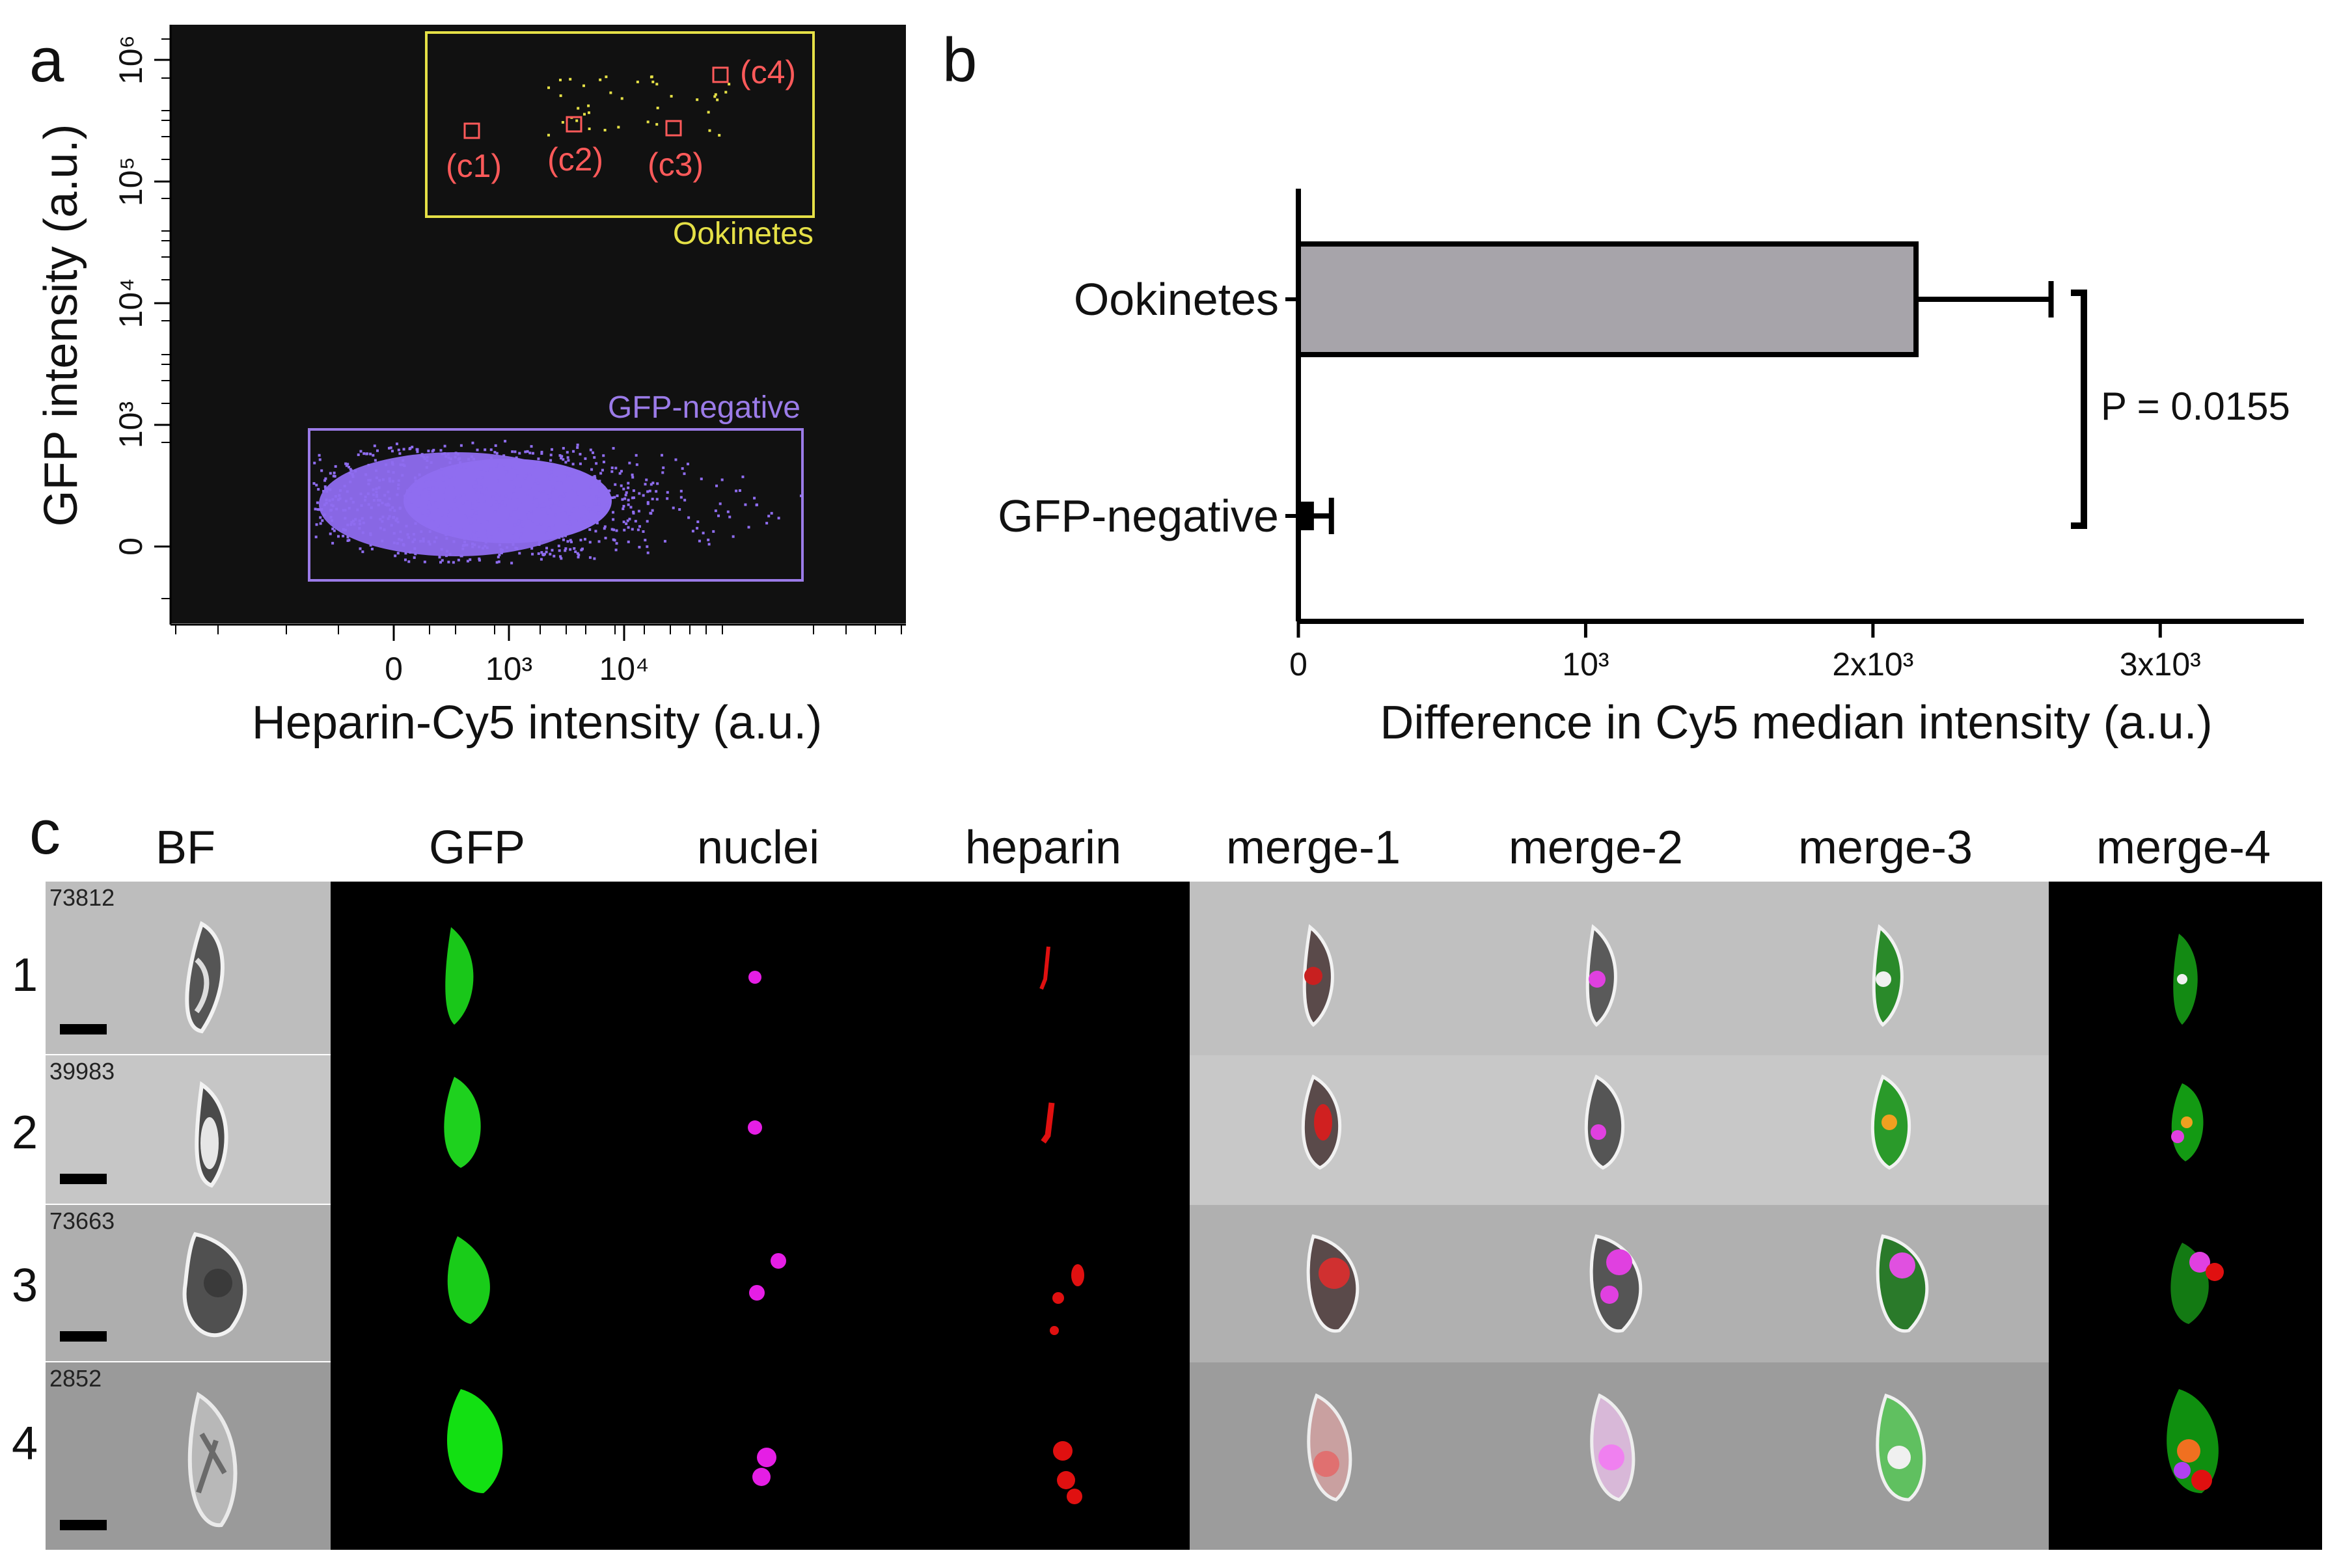 Image resolution: width=2326 pixels, height=1568 pixels. I want to click on cell-c2-marker, so click(574, 125).